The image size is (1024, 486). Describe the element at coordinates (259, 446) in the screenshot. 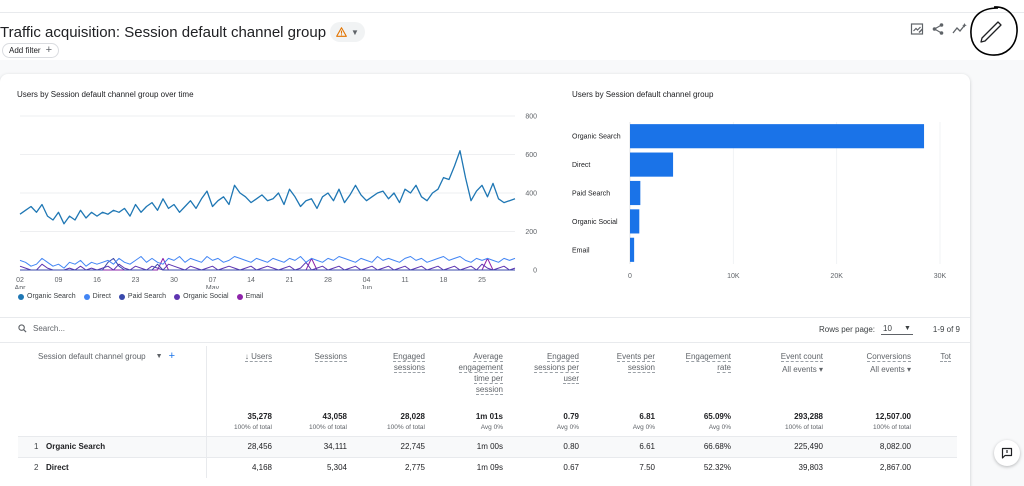

I see `table-cell: 28,456` at that location.